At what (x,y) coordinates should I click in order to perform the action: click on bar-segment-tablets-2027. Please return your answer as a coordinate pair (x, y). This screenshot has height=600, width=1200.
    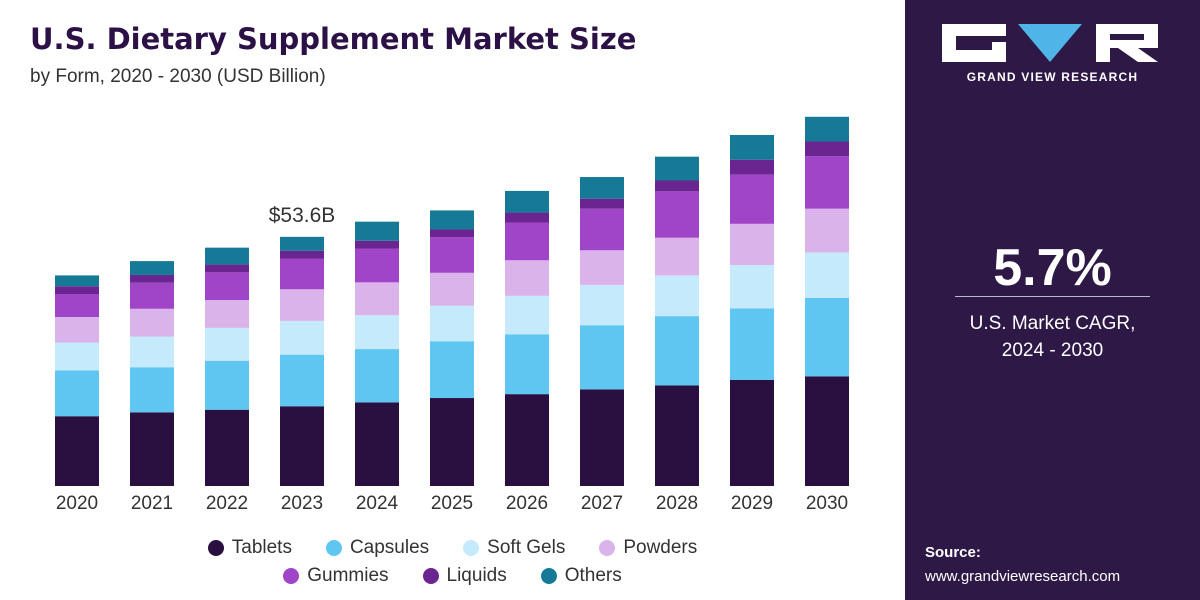
    Looking at the image, I should click on (602, 437).